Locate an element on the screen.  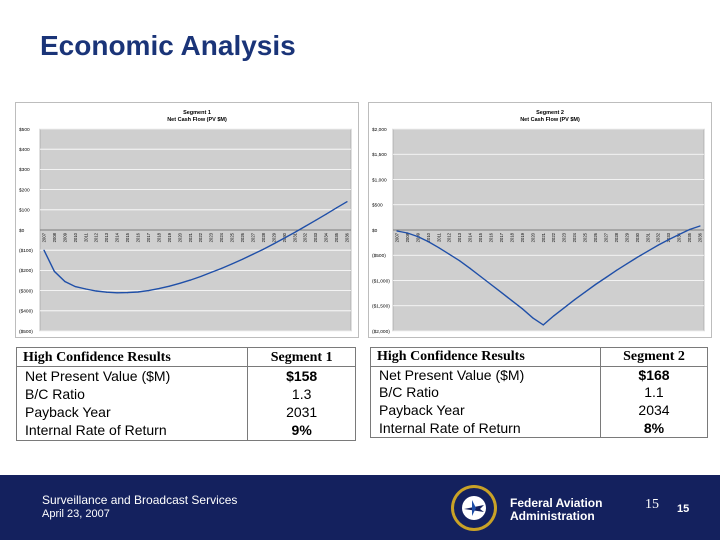
program-name: Surveillance and Broadcast Services is located at coordinates (140, 500).